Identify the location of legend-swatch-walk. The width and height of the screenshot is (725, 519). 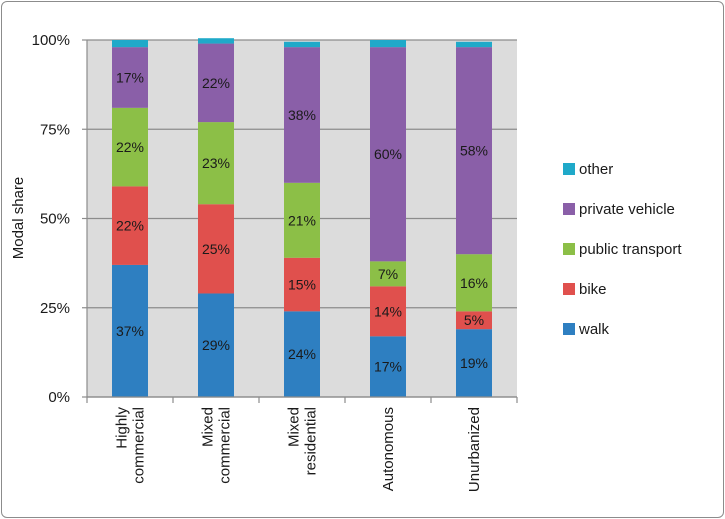
(569, 329).